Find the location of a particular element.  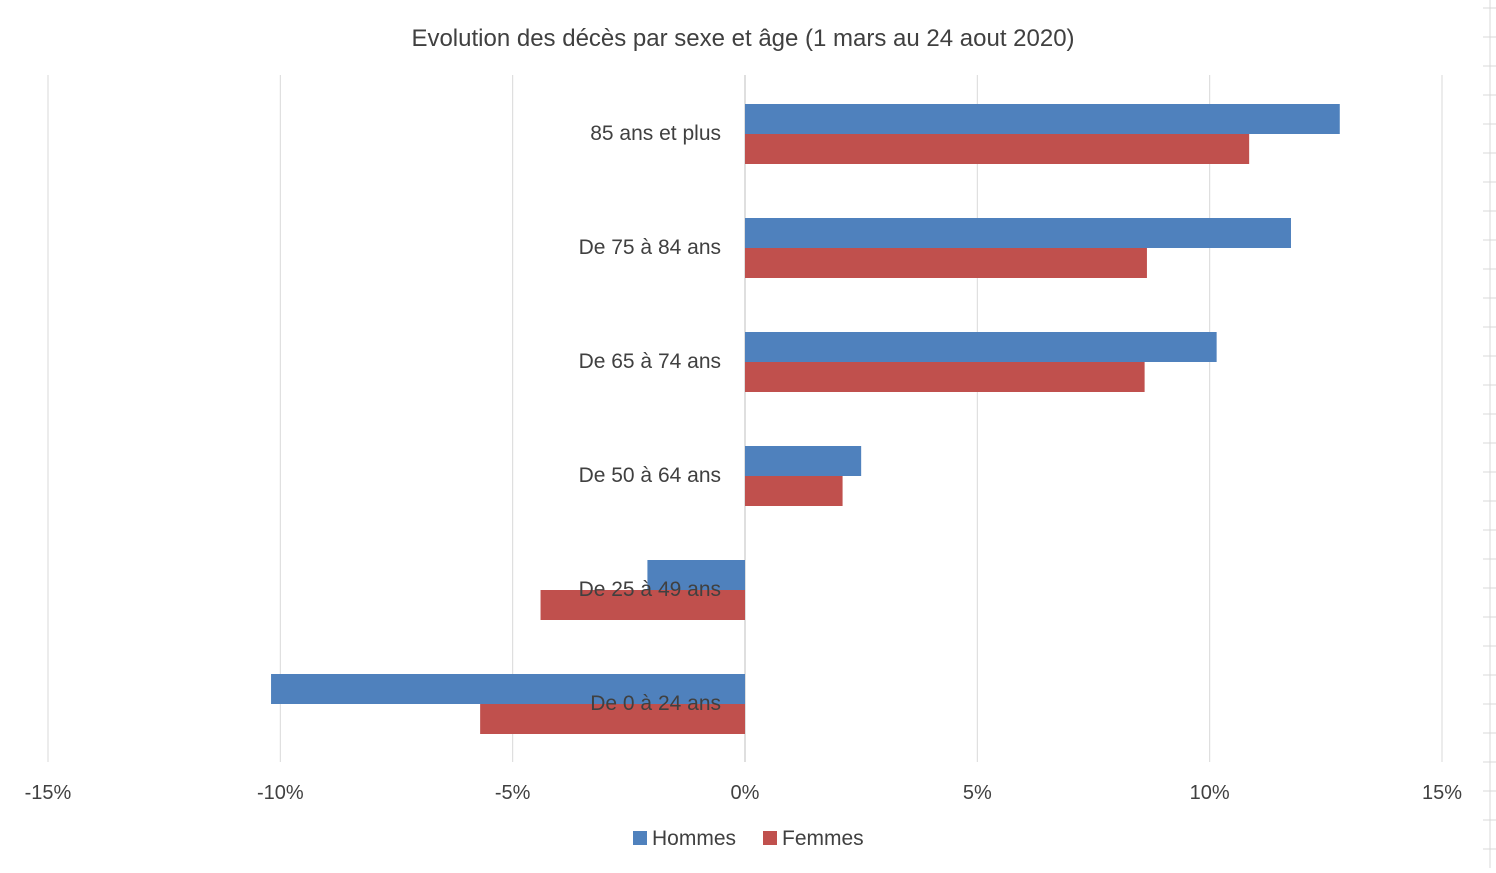

category-label: De 65 à 74 ans is located at coordinates (650, 361).